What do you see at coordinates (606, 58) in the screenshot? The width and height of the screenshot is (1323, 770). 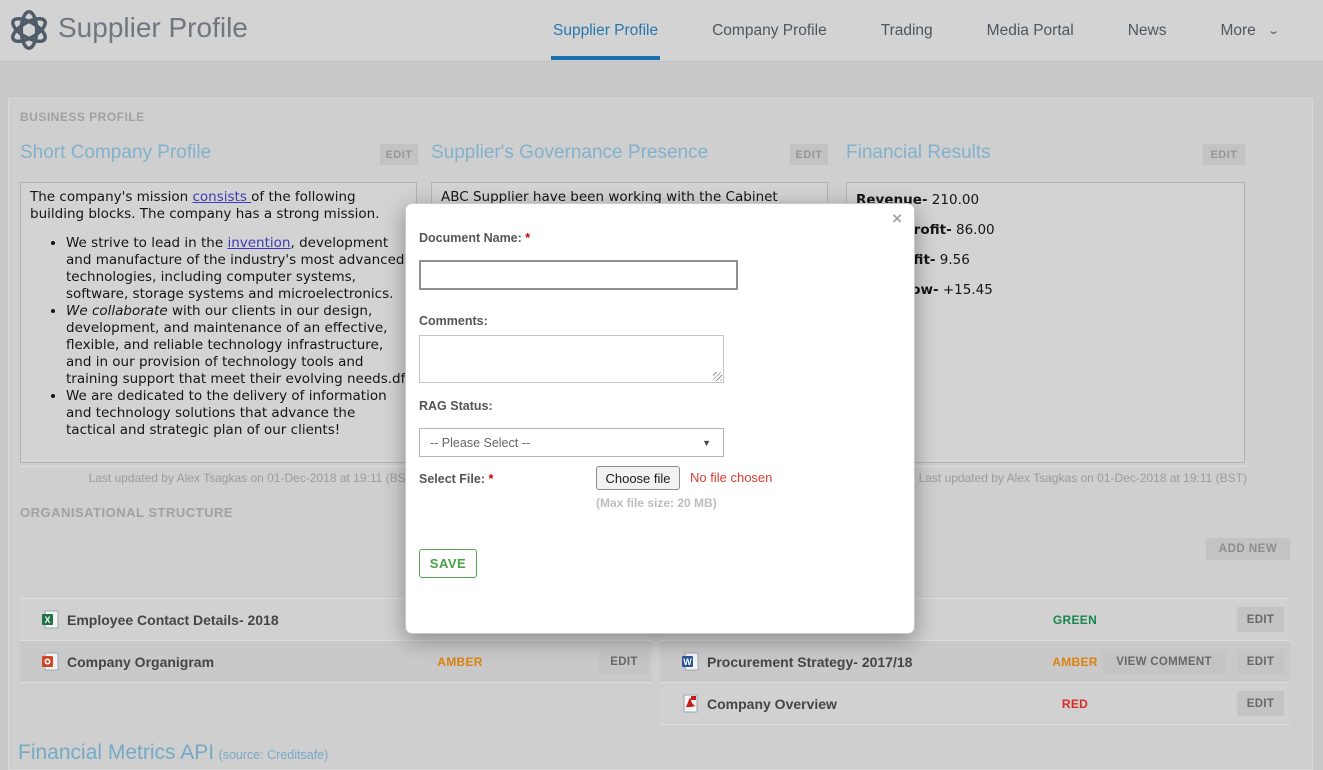 I see `active-tab-underline` at bounding box center [606, 58].